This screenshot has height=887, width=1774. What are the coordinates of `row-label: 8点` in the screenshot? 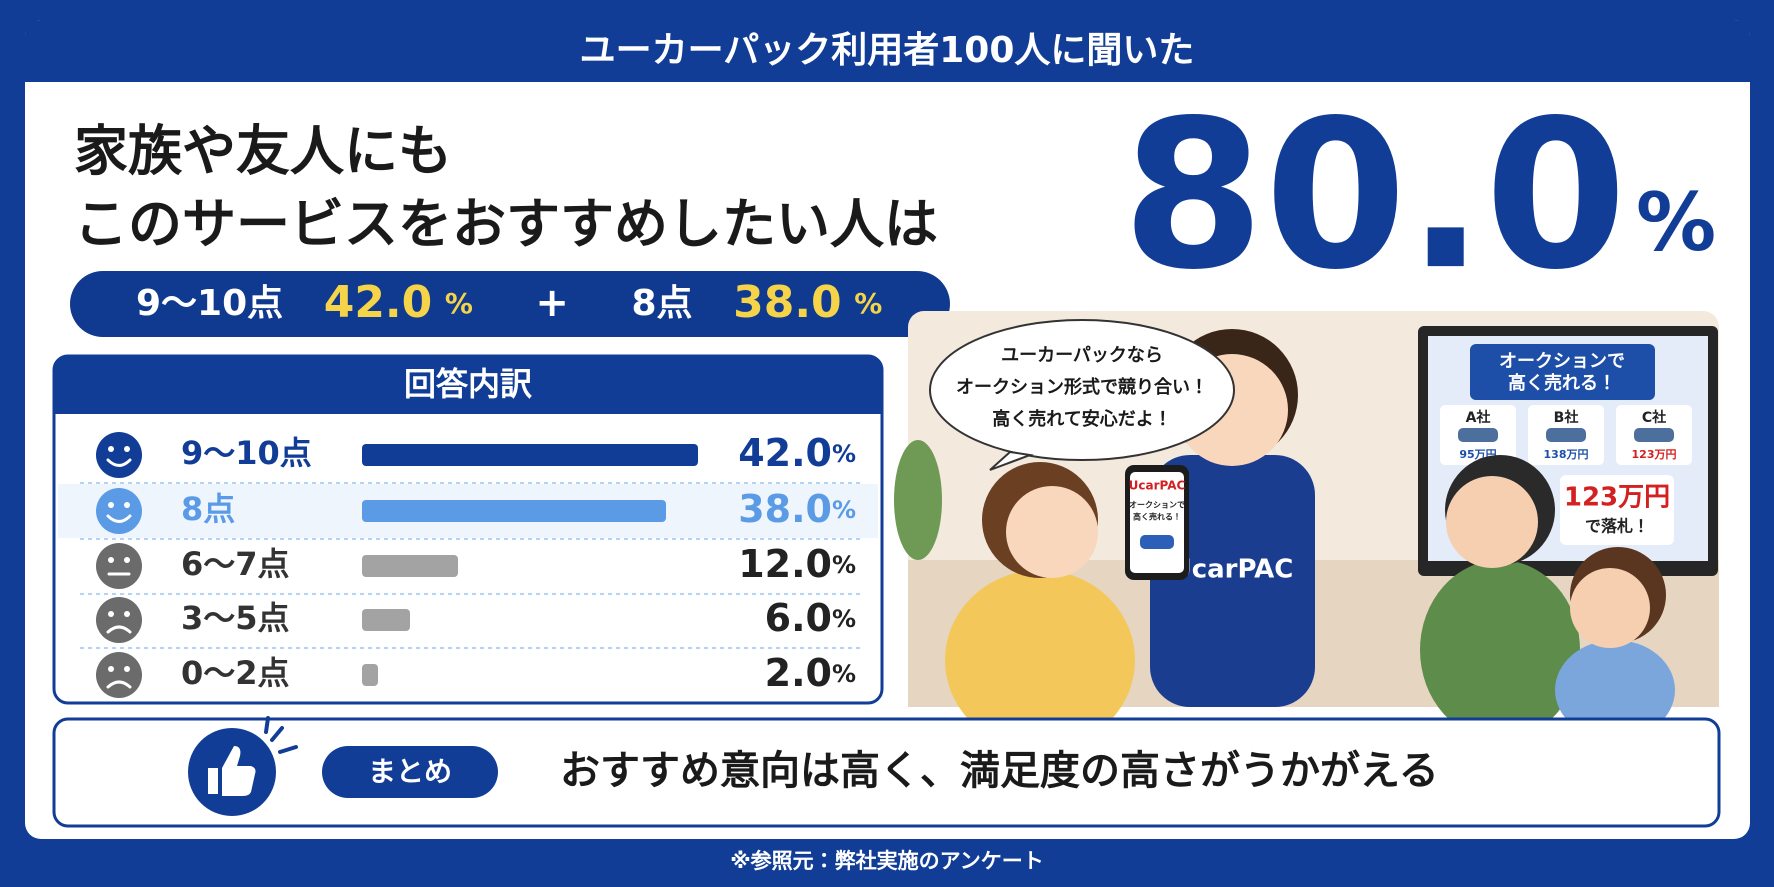 It's located at (208, 509).